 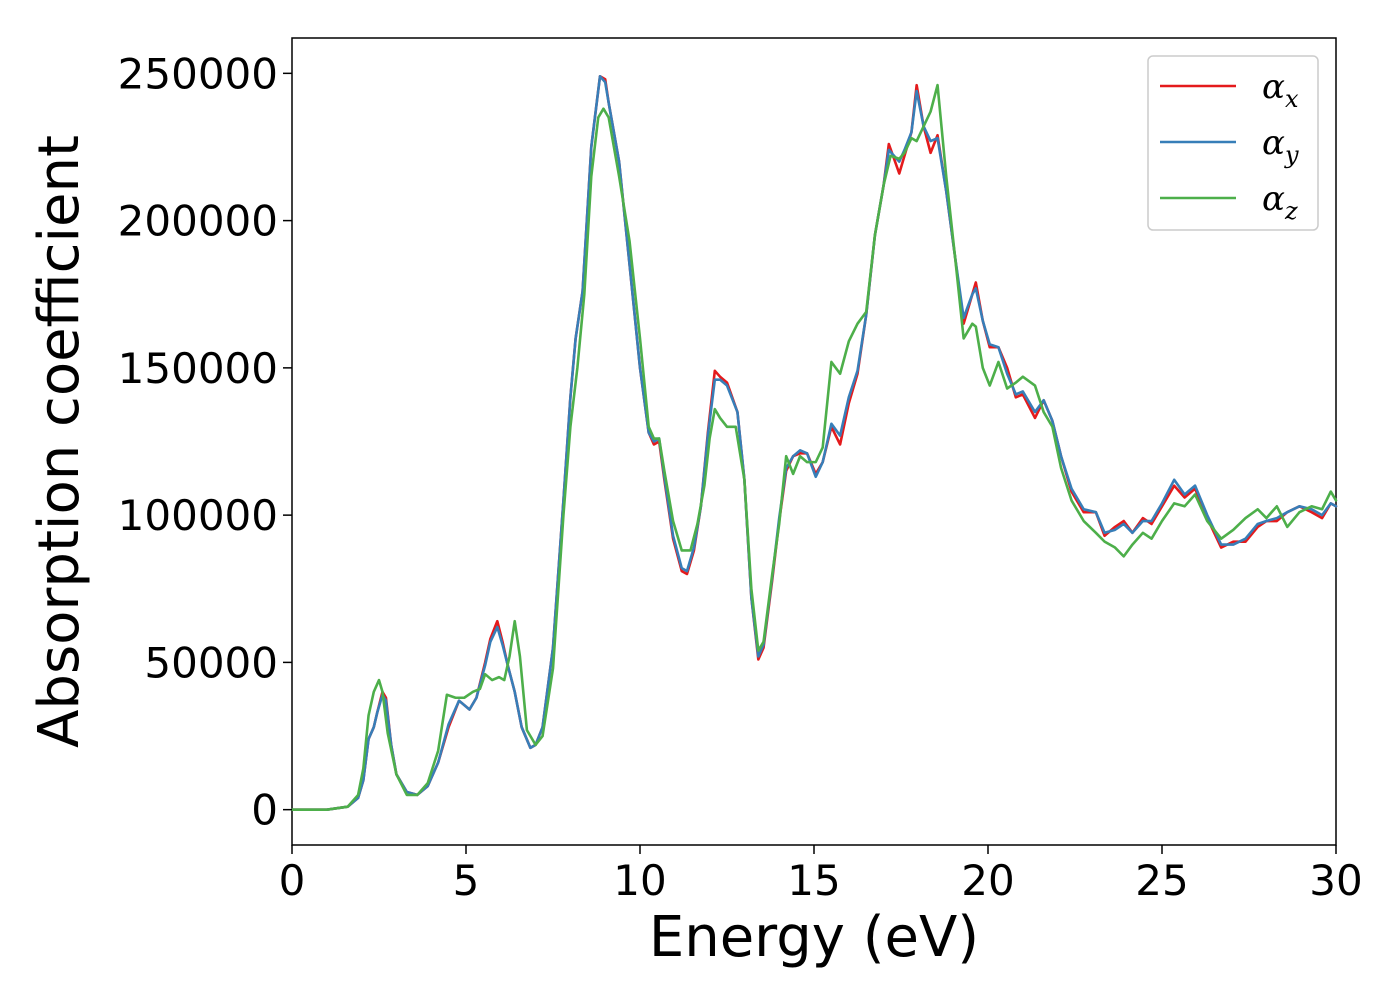 What do you see at coordinates (1335, 880) in the screenshot?
I see `x-tick-label: 30` at bounding box center [1335, 880].